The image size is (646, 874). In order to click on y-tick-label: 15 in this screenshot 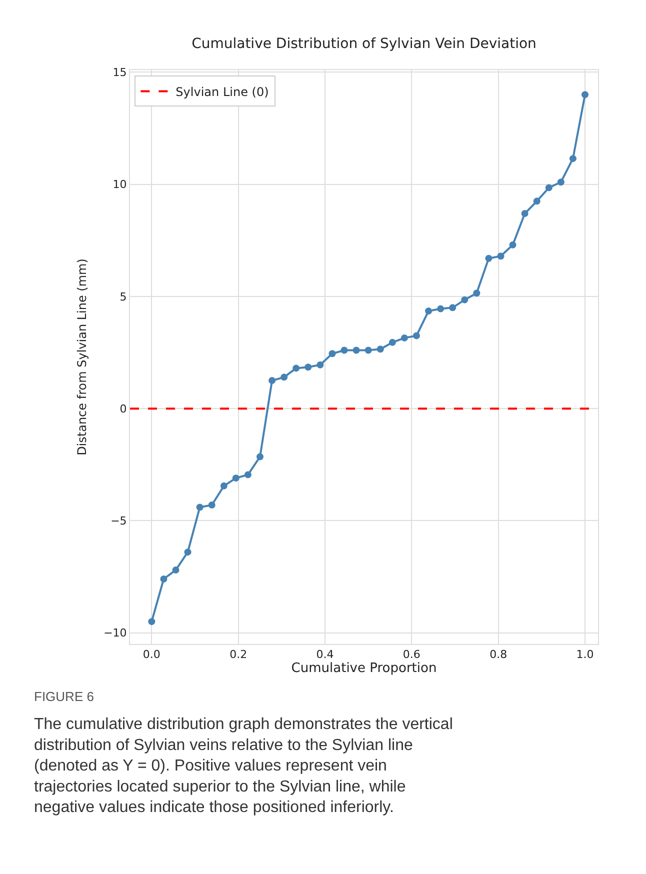, I will do `click(119, 73)`.